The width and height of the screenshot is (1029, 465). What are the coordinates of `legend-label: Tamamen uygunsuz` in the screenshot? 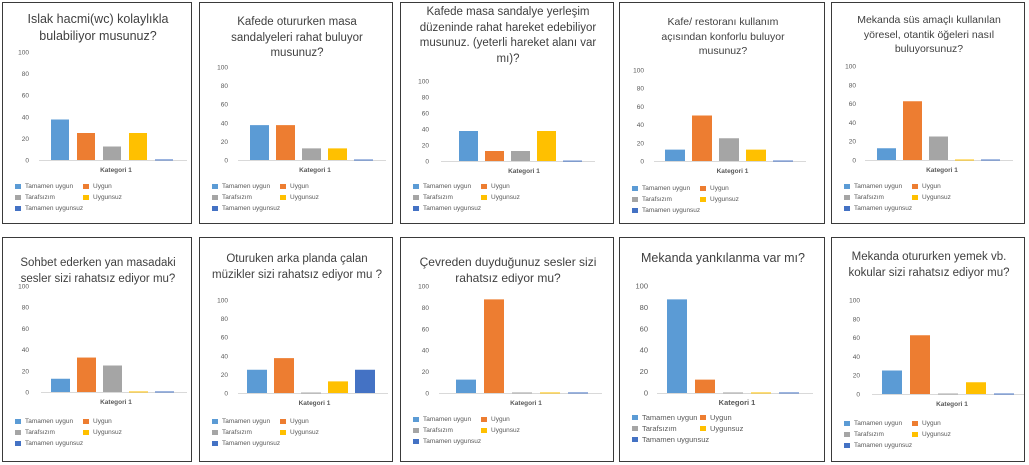 It's located at (54, 443).